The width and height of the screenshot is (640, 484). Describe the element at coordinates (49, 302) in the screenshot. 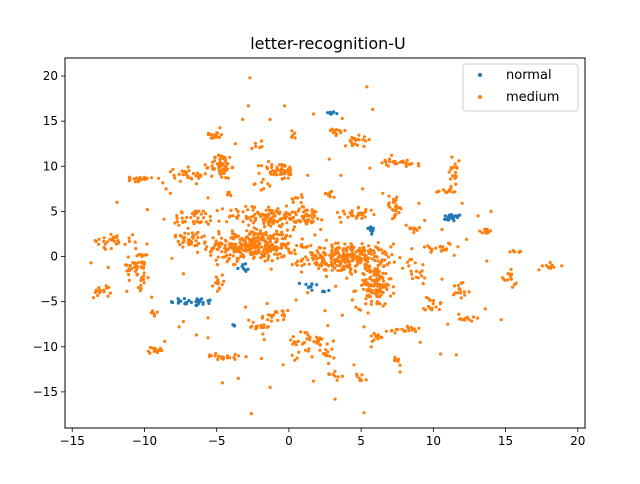

I see `y-tick-label: −5` at that location.